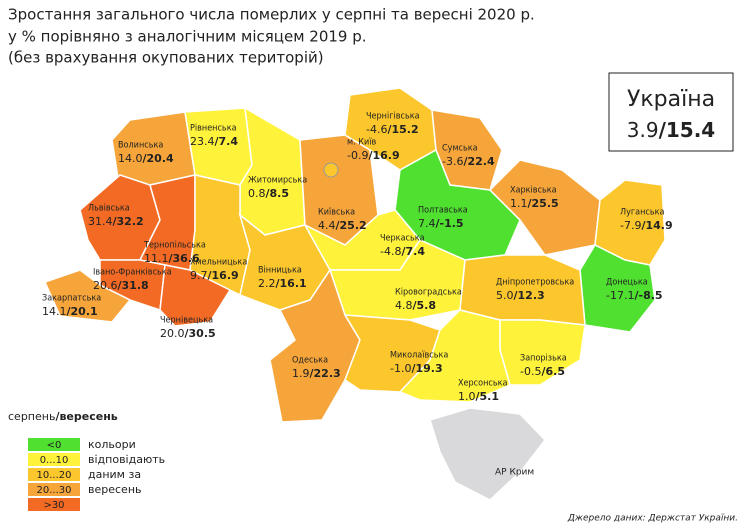  I want to click on legend-title: серпень/вересень, so click(63, 416).